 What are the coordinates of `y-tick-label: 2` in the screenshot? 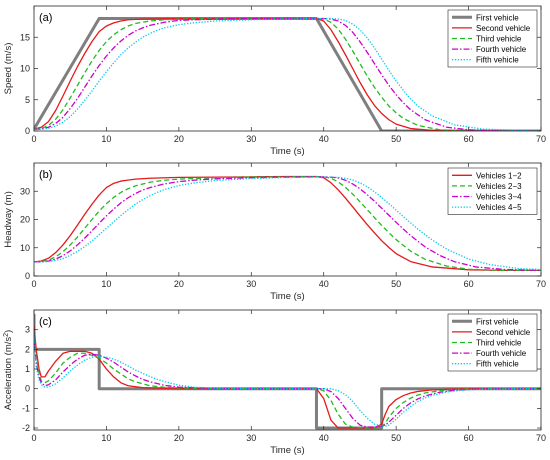 It's located at (27, 349).